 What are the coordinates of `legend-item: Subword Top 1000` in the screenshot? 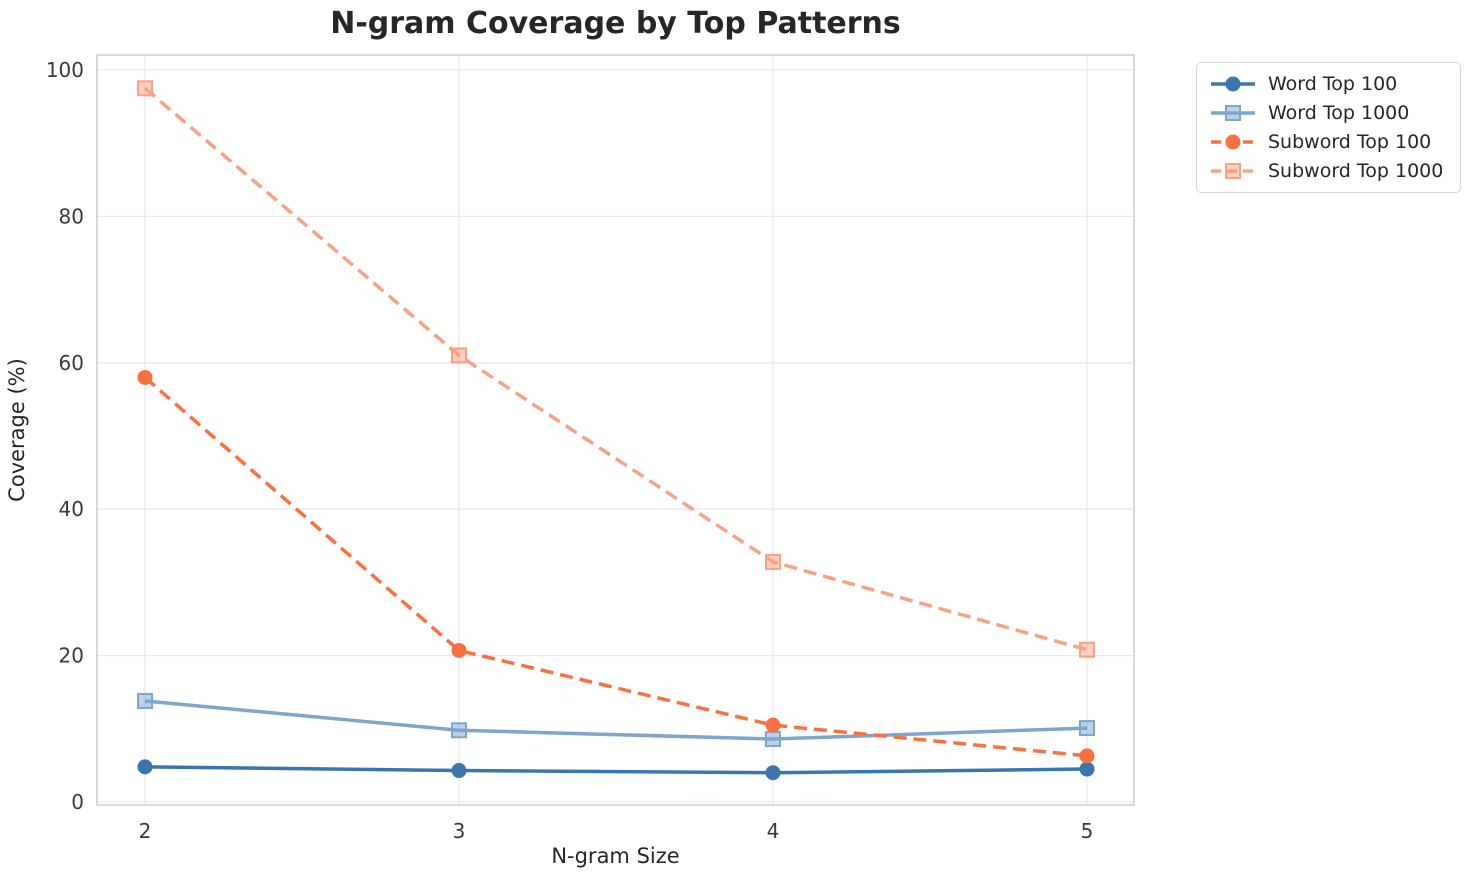 It's located at (1326, 171).